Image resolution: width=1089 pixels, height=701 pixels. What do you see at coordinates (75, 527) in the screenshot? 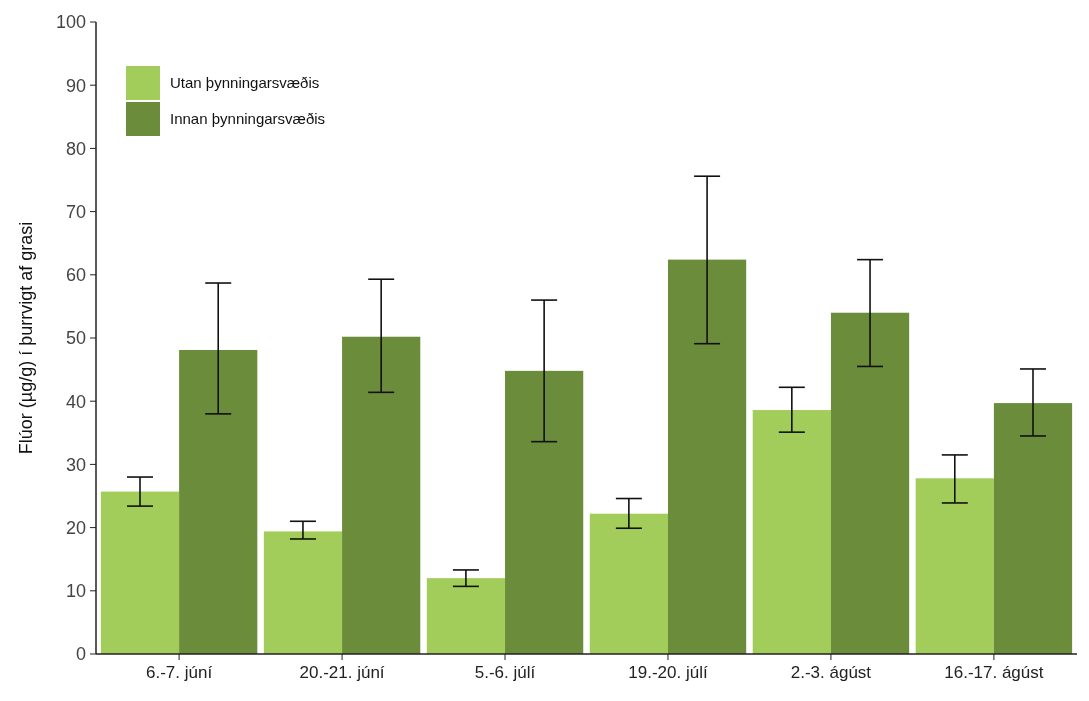
I see `y-tick-label: 20` at bounding box center [75, 527].